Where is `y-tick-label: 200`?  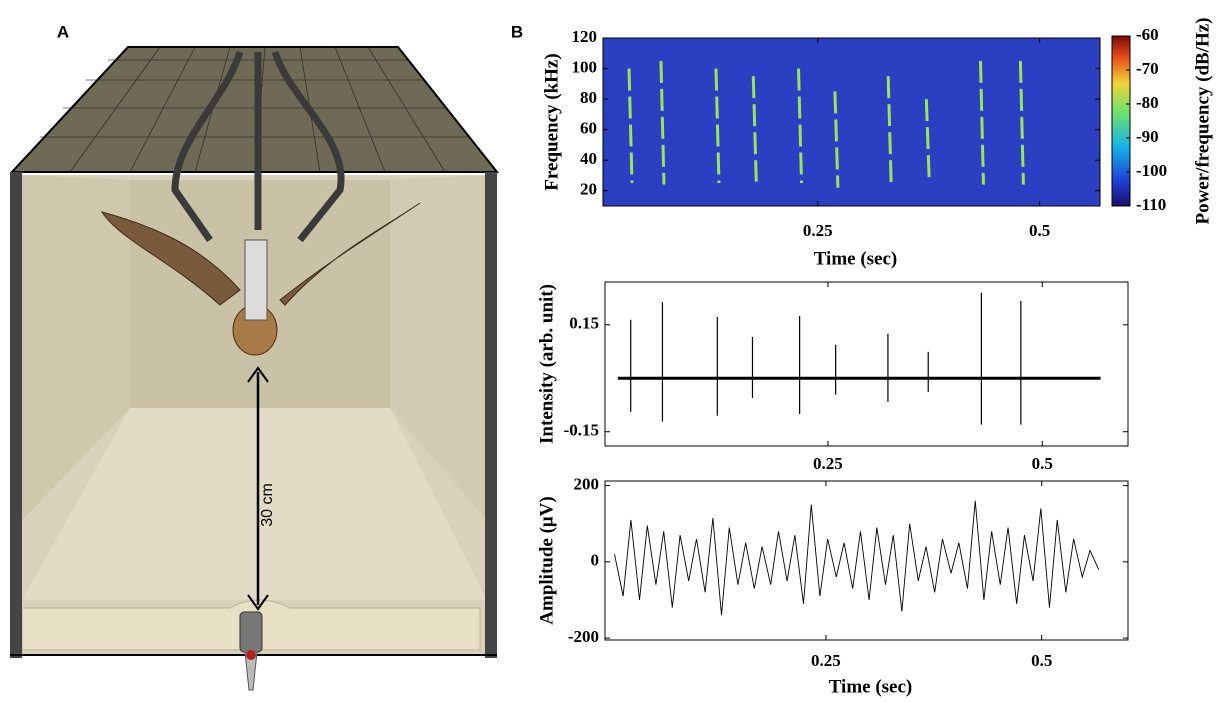
y-tick-label: 200 is located at coordinates (587, 483).